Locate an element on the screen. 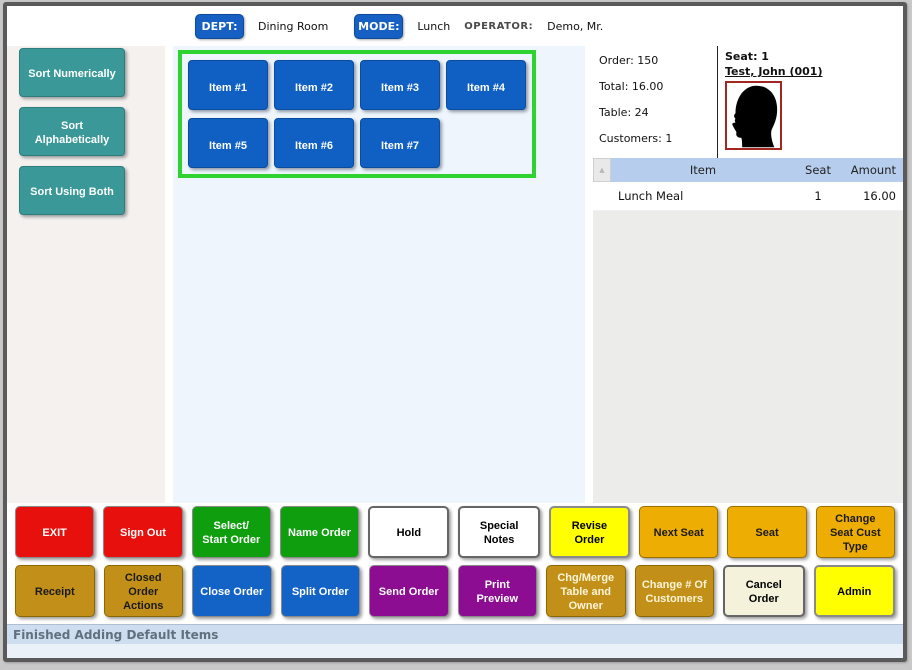  status-bar: Finished Adding Default Items is located at coordinates (455, 634).